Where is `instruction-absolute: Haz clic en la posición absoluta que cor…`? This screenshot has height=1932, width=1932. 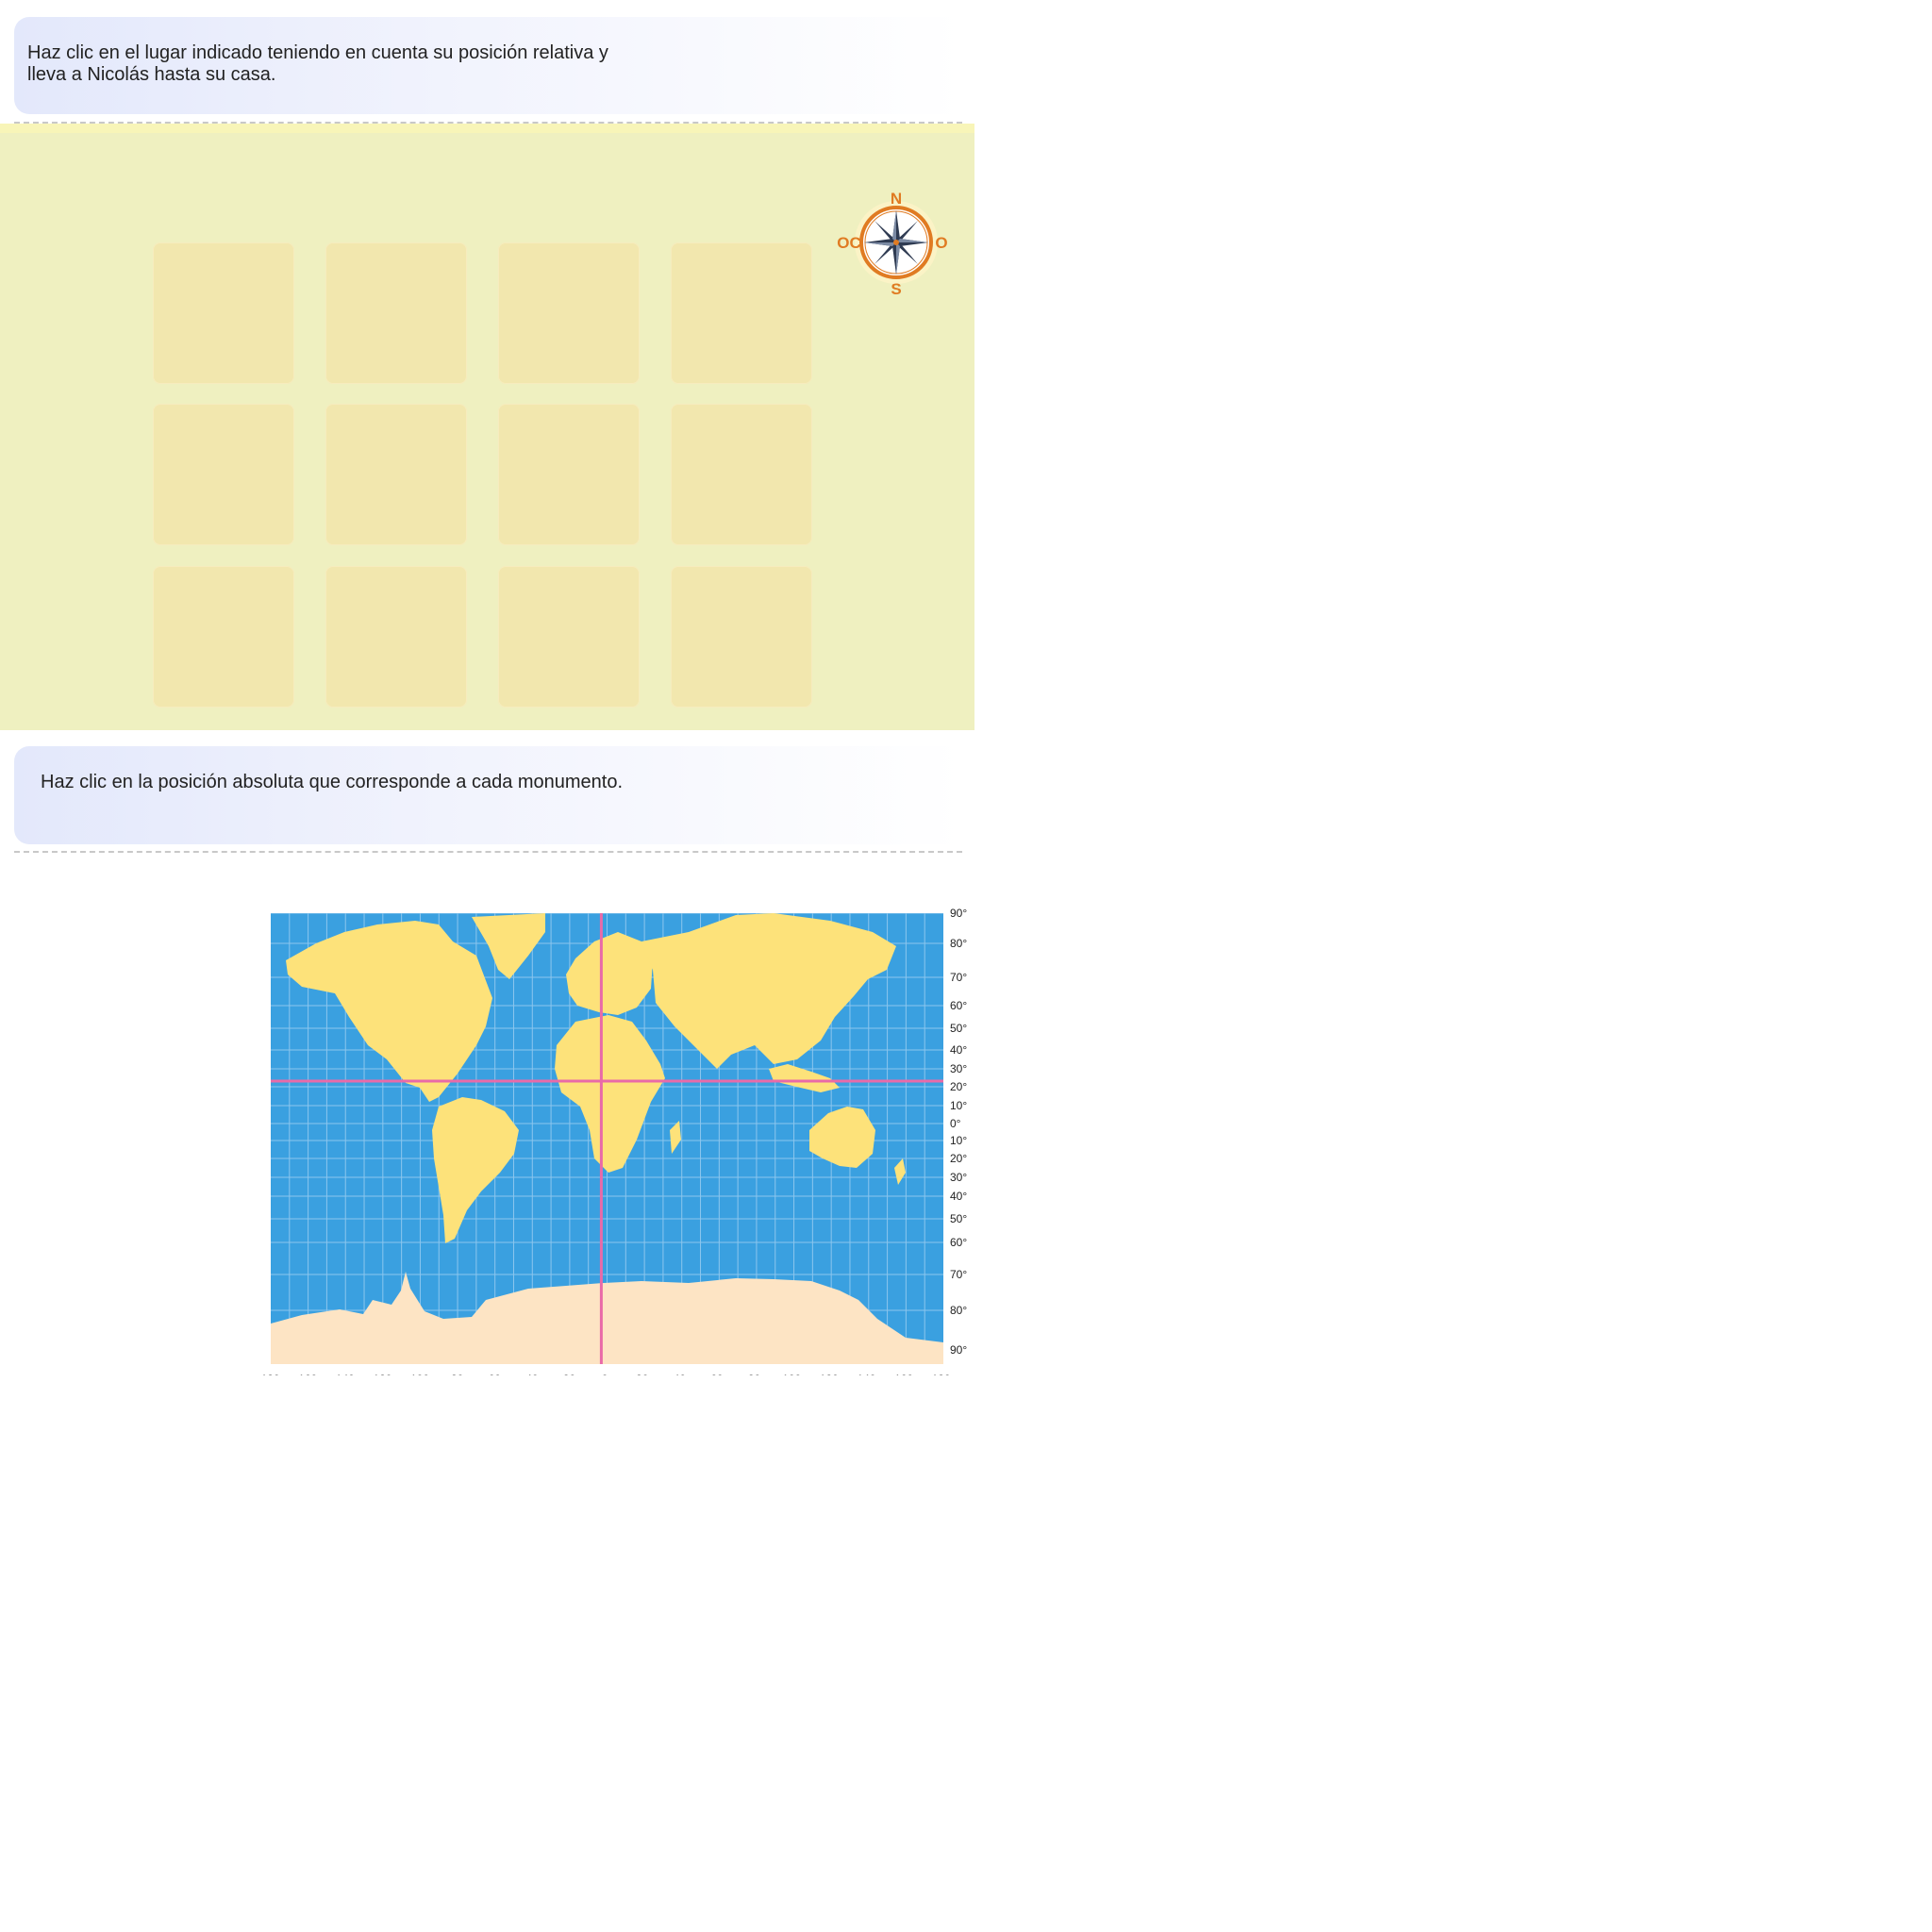 instruction-absolute: Haz clic en la posición absoluta que cor… is located at coordinates (488, 795).